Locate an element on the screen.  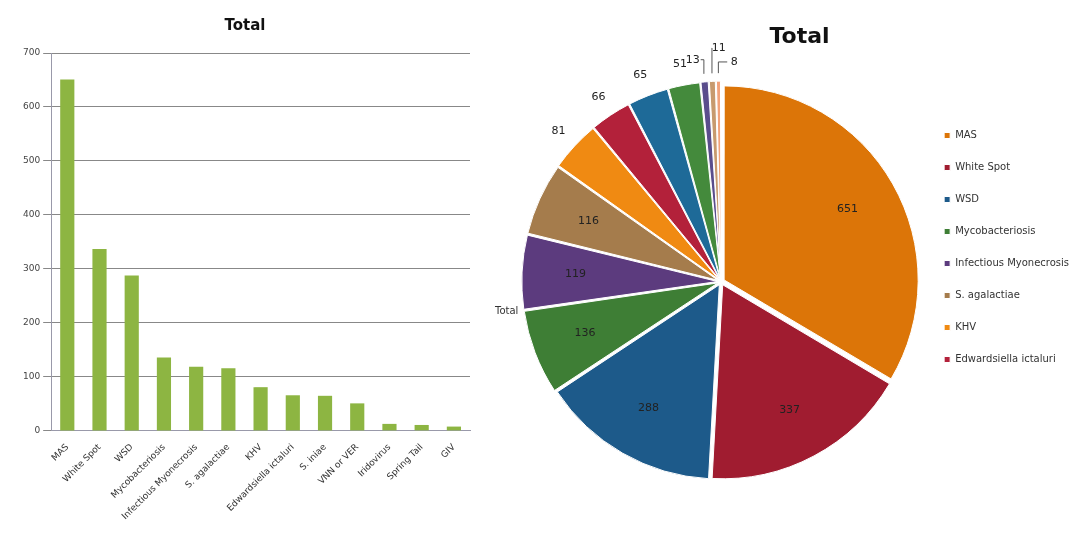
legend-label: MAS is located at coordinates (966, 135).